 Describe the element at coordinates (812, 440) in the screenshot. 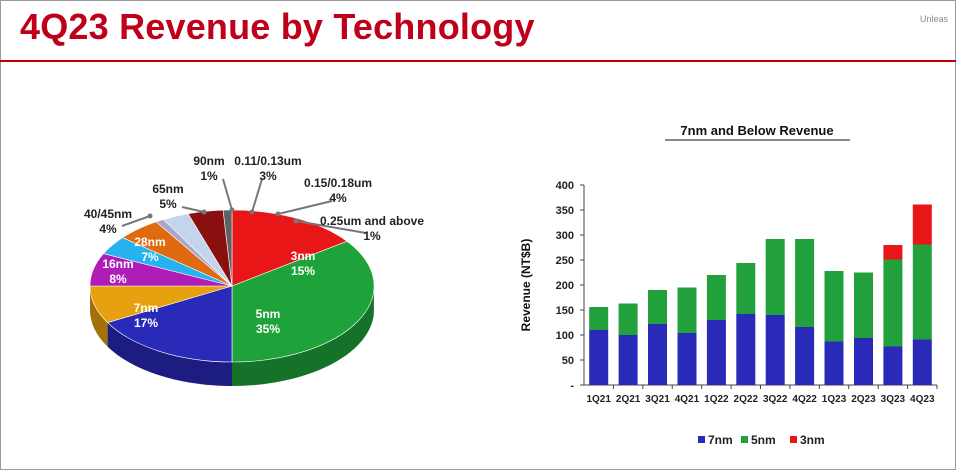

I see `legend-label-3nm: 3nm` at that location.